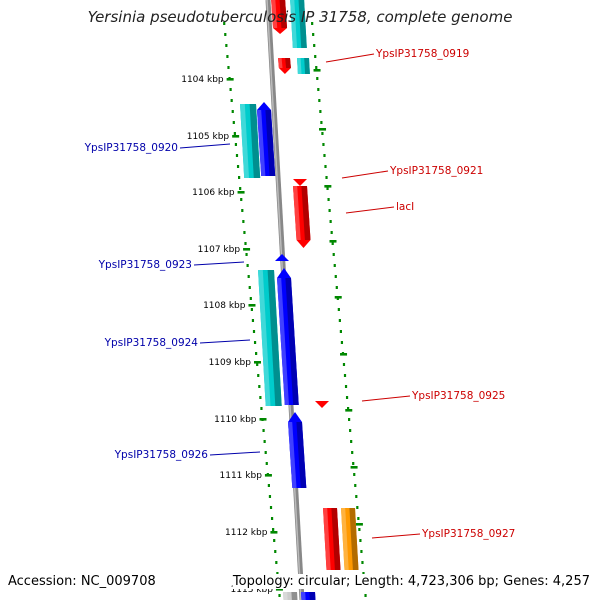 This screenshot has width=600, height=600. I want to click on gene-0919-light, so click(280, 63).